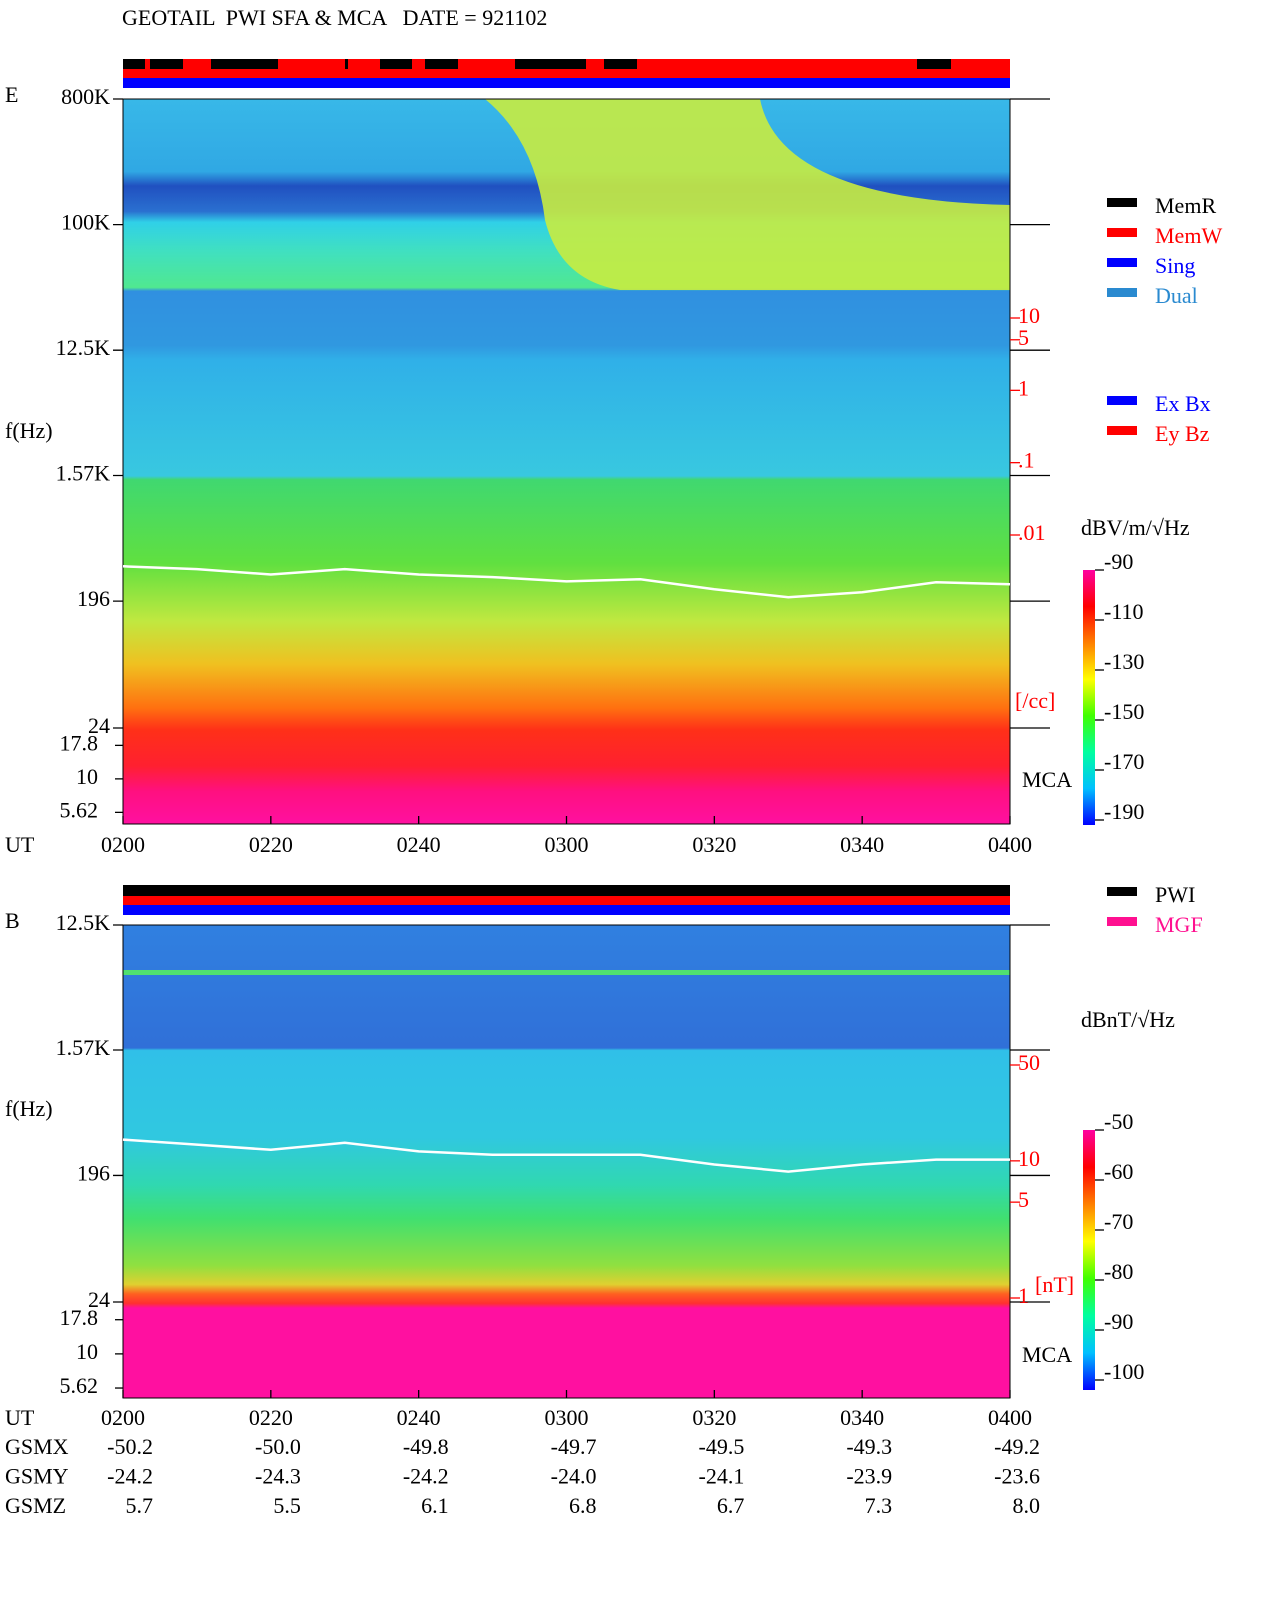 The image size is (1280, 1598). What do you see at coordinates (1029, 1158) in the screenshot?
I see `y2-tick-label: 10` at bounding box center [1029, 1158].